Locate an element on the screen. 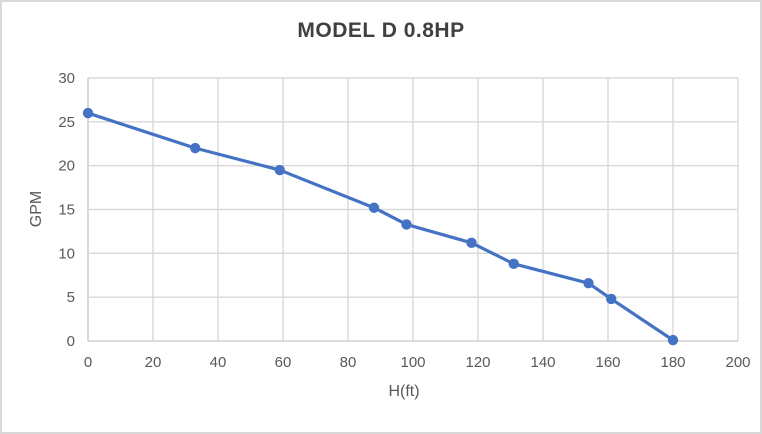  x-tick-label: 160 is located at coordinates (607, 362).